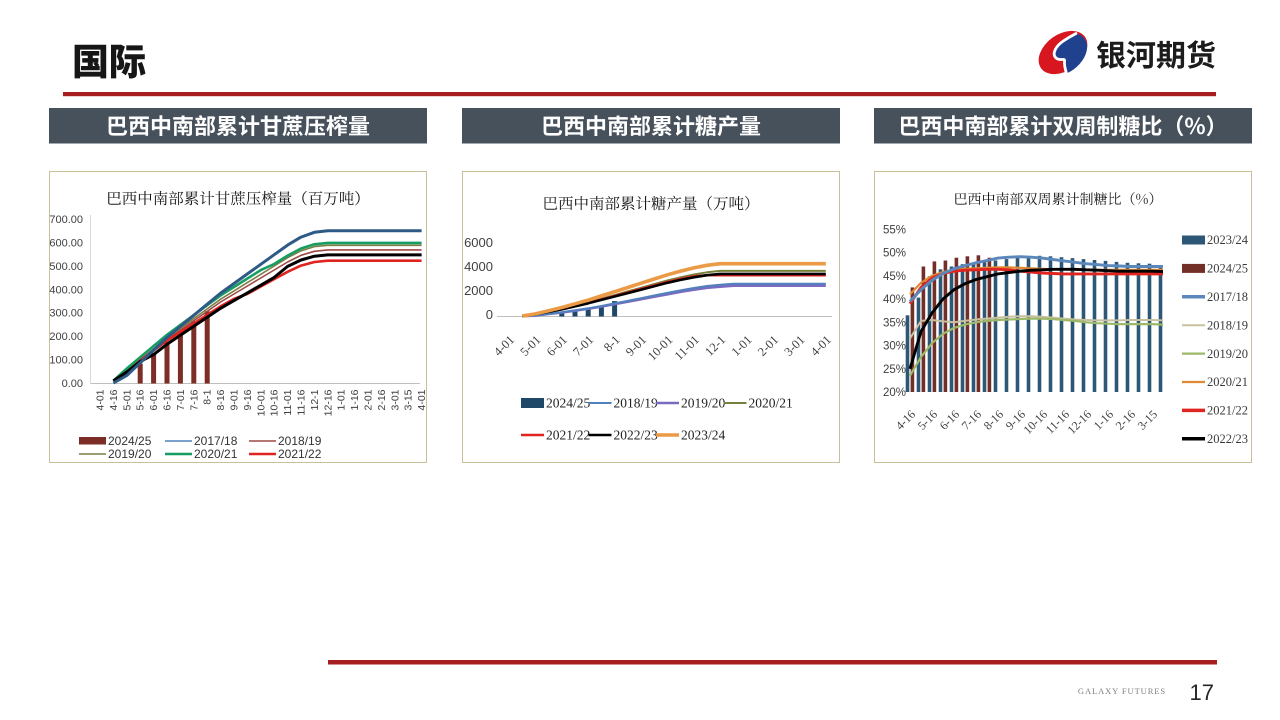 The image size is (1280, 720). What do you see at coordinates (66, 243) in the screenshot?
I see `svg-text: 600.00` at bounding box center [66, 243].